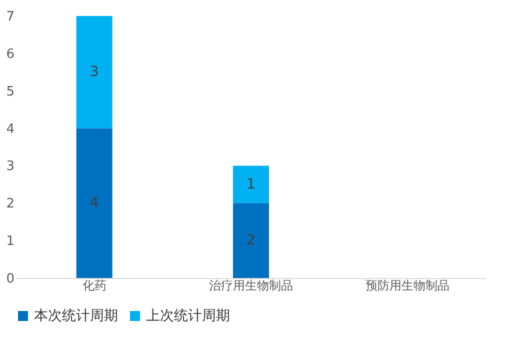 This screenshot has width=531, height=354. Describe the element at coordinates (10, 242) in the screenshot. I see `y-tick-label: 1` at that location.